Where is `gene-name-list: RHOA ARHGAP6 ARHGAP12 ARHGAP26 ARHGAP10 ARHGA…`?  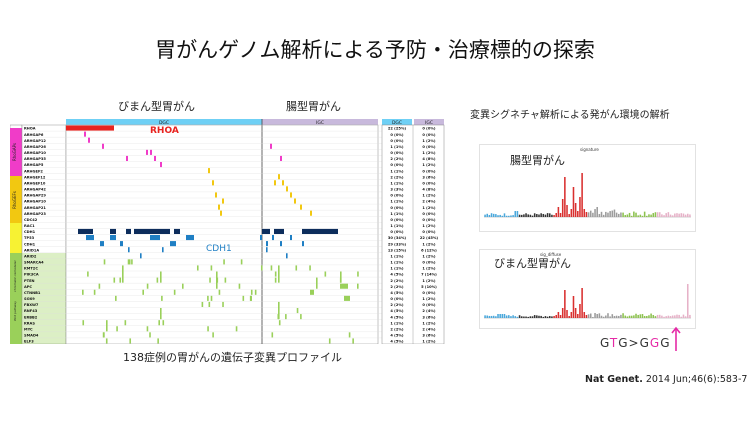 gene-name-list: RHOA ARHGAP6 ARHGAP12 ARHGAP26 ARHGAP10 ARHGA… is located at coordinates (35, 235).